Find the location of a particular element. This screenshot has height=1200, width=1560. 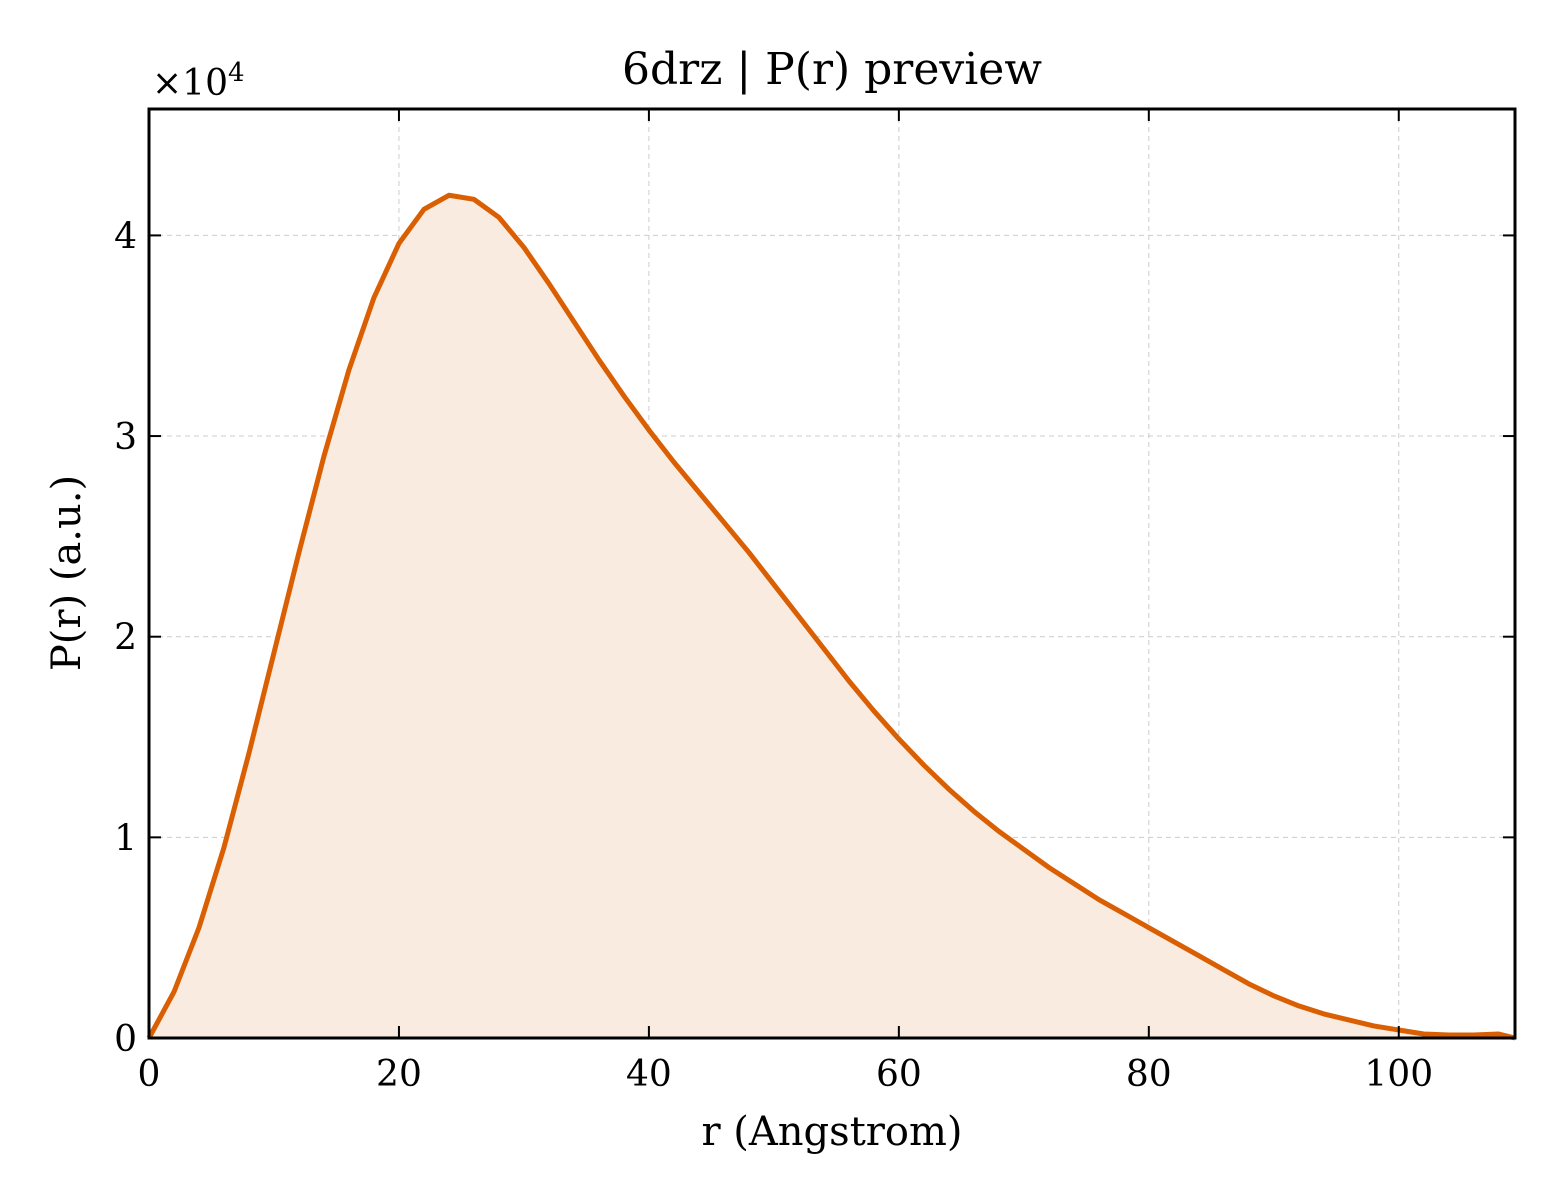

x-tick-label: 40 is located at coordinates (649, 1074).